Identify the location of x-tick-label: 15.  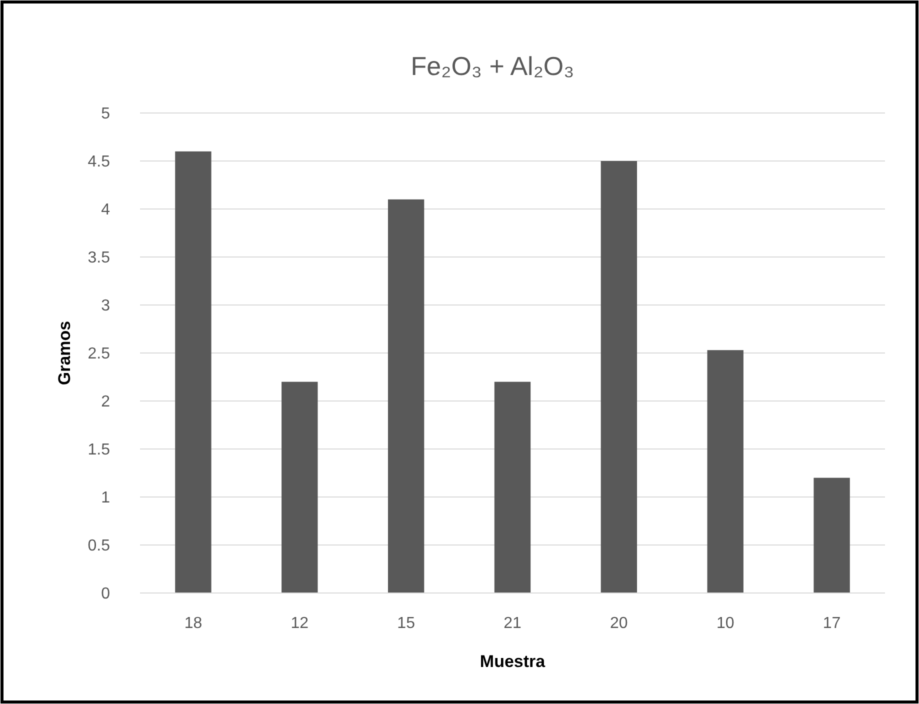
(406, 623).